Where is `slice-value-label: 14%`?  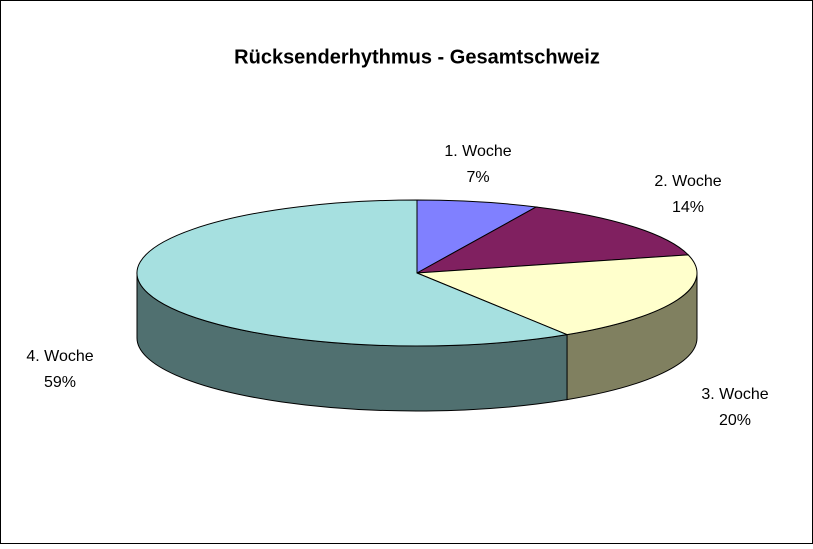
slice-value-label: 14% is located at coordinates (688, 207).